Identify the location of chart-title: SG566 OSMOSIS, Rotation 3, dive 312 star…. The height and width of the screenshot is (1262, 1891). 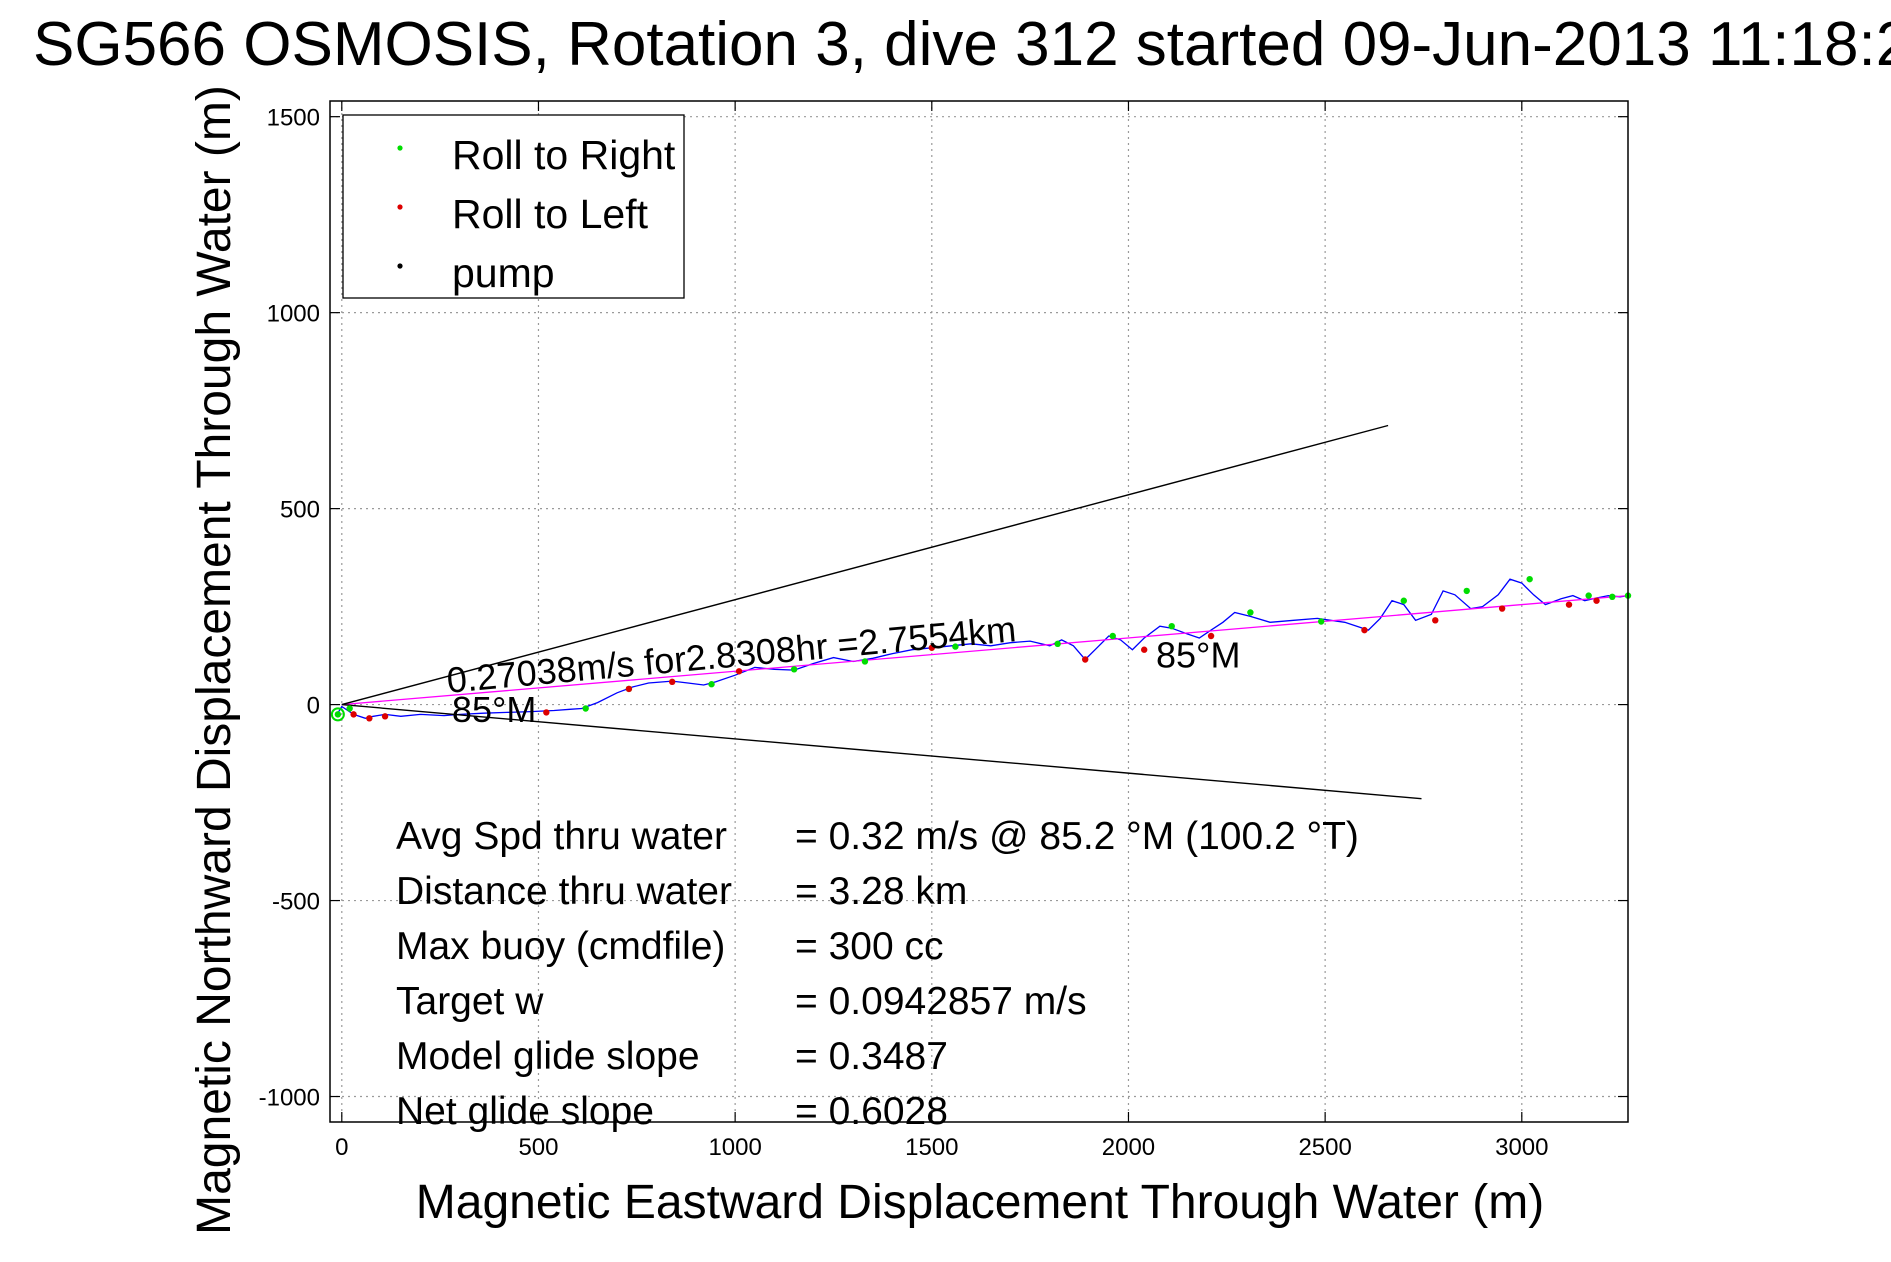
(962, 44).